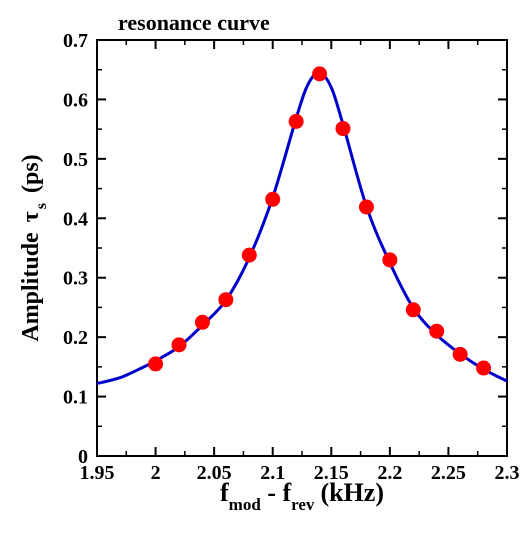 Image resolution: width=520 pixels, height=536 pixels. I want to click on y-axis-label: Amplitudeτs(ps), so click(34, 247).